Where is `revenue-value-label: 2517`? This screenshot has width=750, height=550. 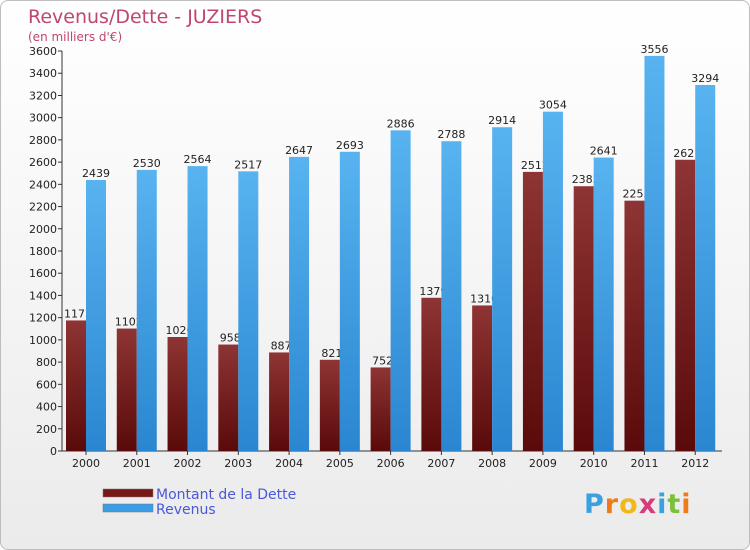 revenue-value-label: 2517 is located at coordinates (248, 164).